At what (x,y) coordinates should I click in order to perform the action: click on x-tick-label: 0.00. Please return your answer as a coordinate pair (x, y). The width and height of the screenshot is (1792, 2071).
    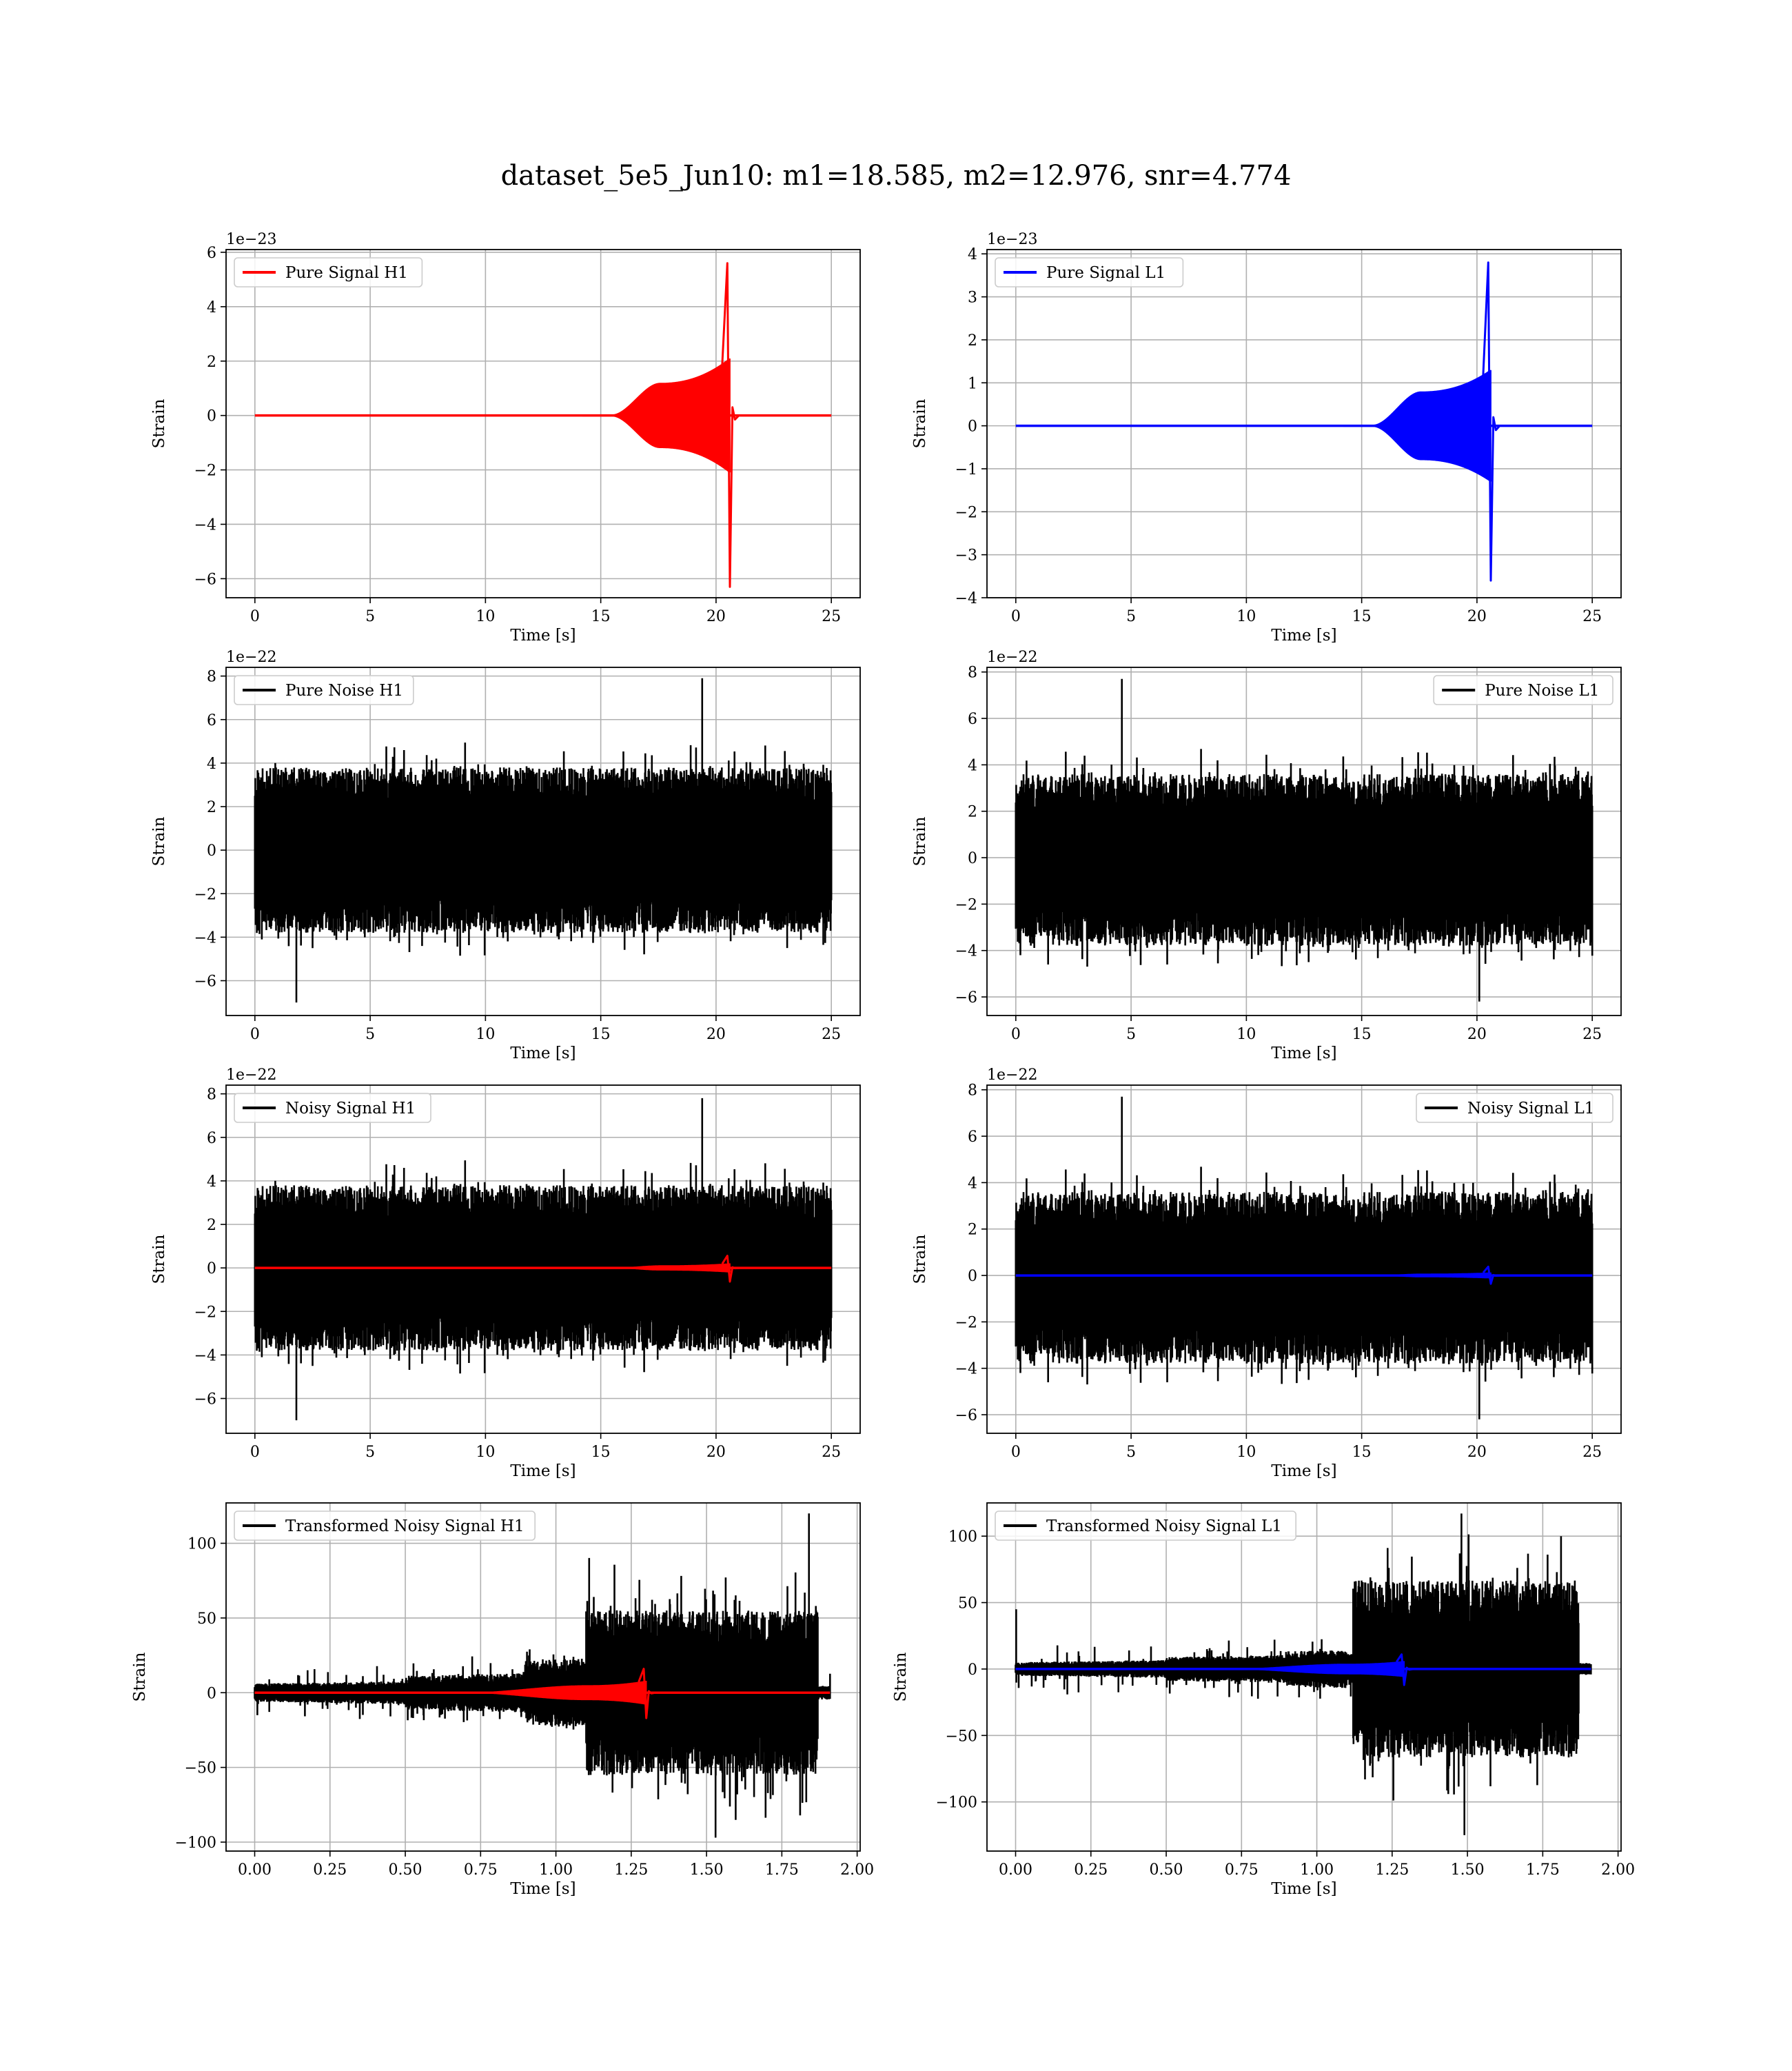
    Looking at the image, I should click on (255, 1870).